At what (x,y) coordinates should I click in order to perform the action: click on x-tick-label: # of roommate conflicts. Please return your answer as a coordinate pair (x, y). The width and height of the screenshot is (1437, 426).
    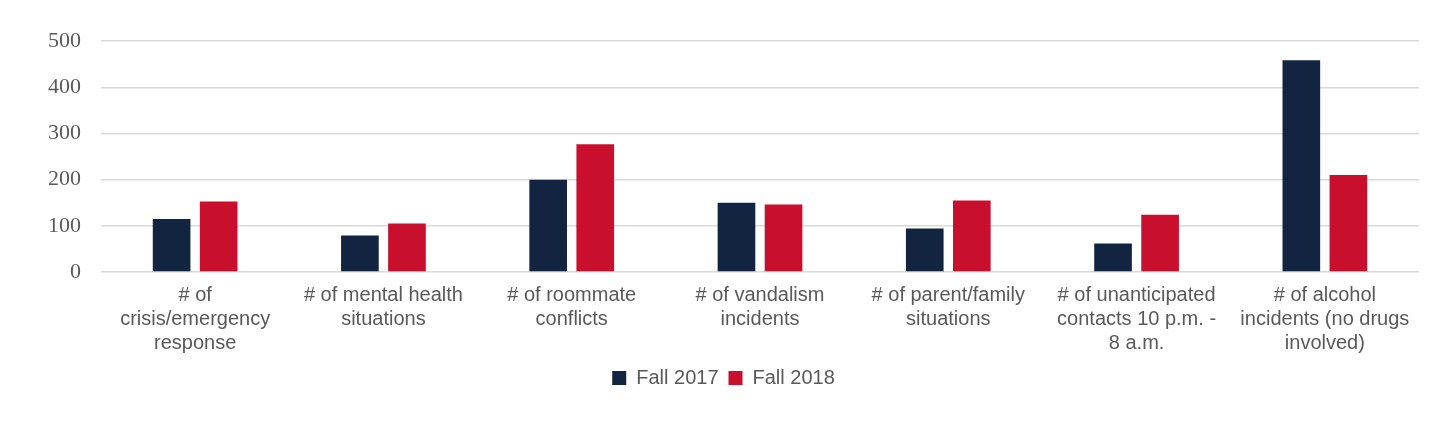
    Looking at the image, I should click on (572, 305).